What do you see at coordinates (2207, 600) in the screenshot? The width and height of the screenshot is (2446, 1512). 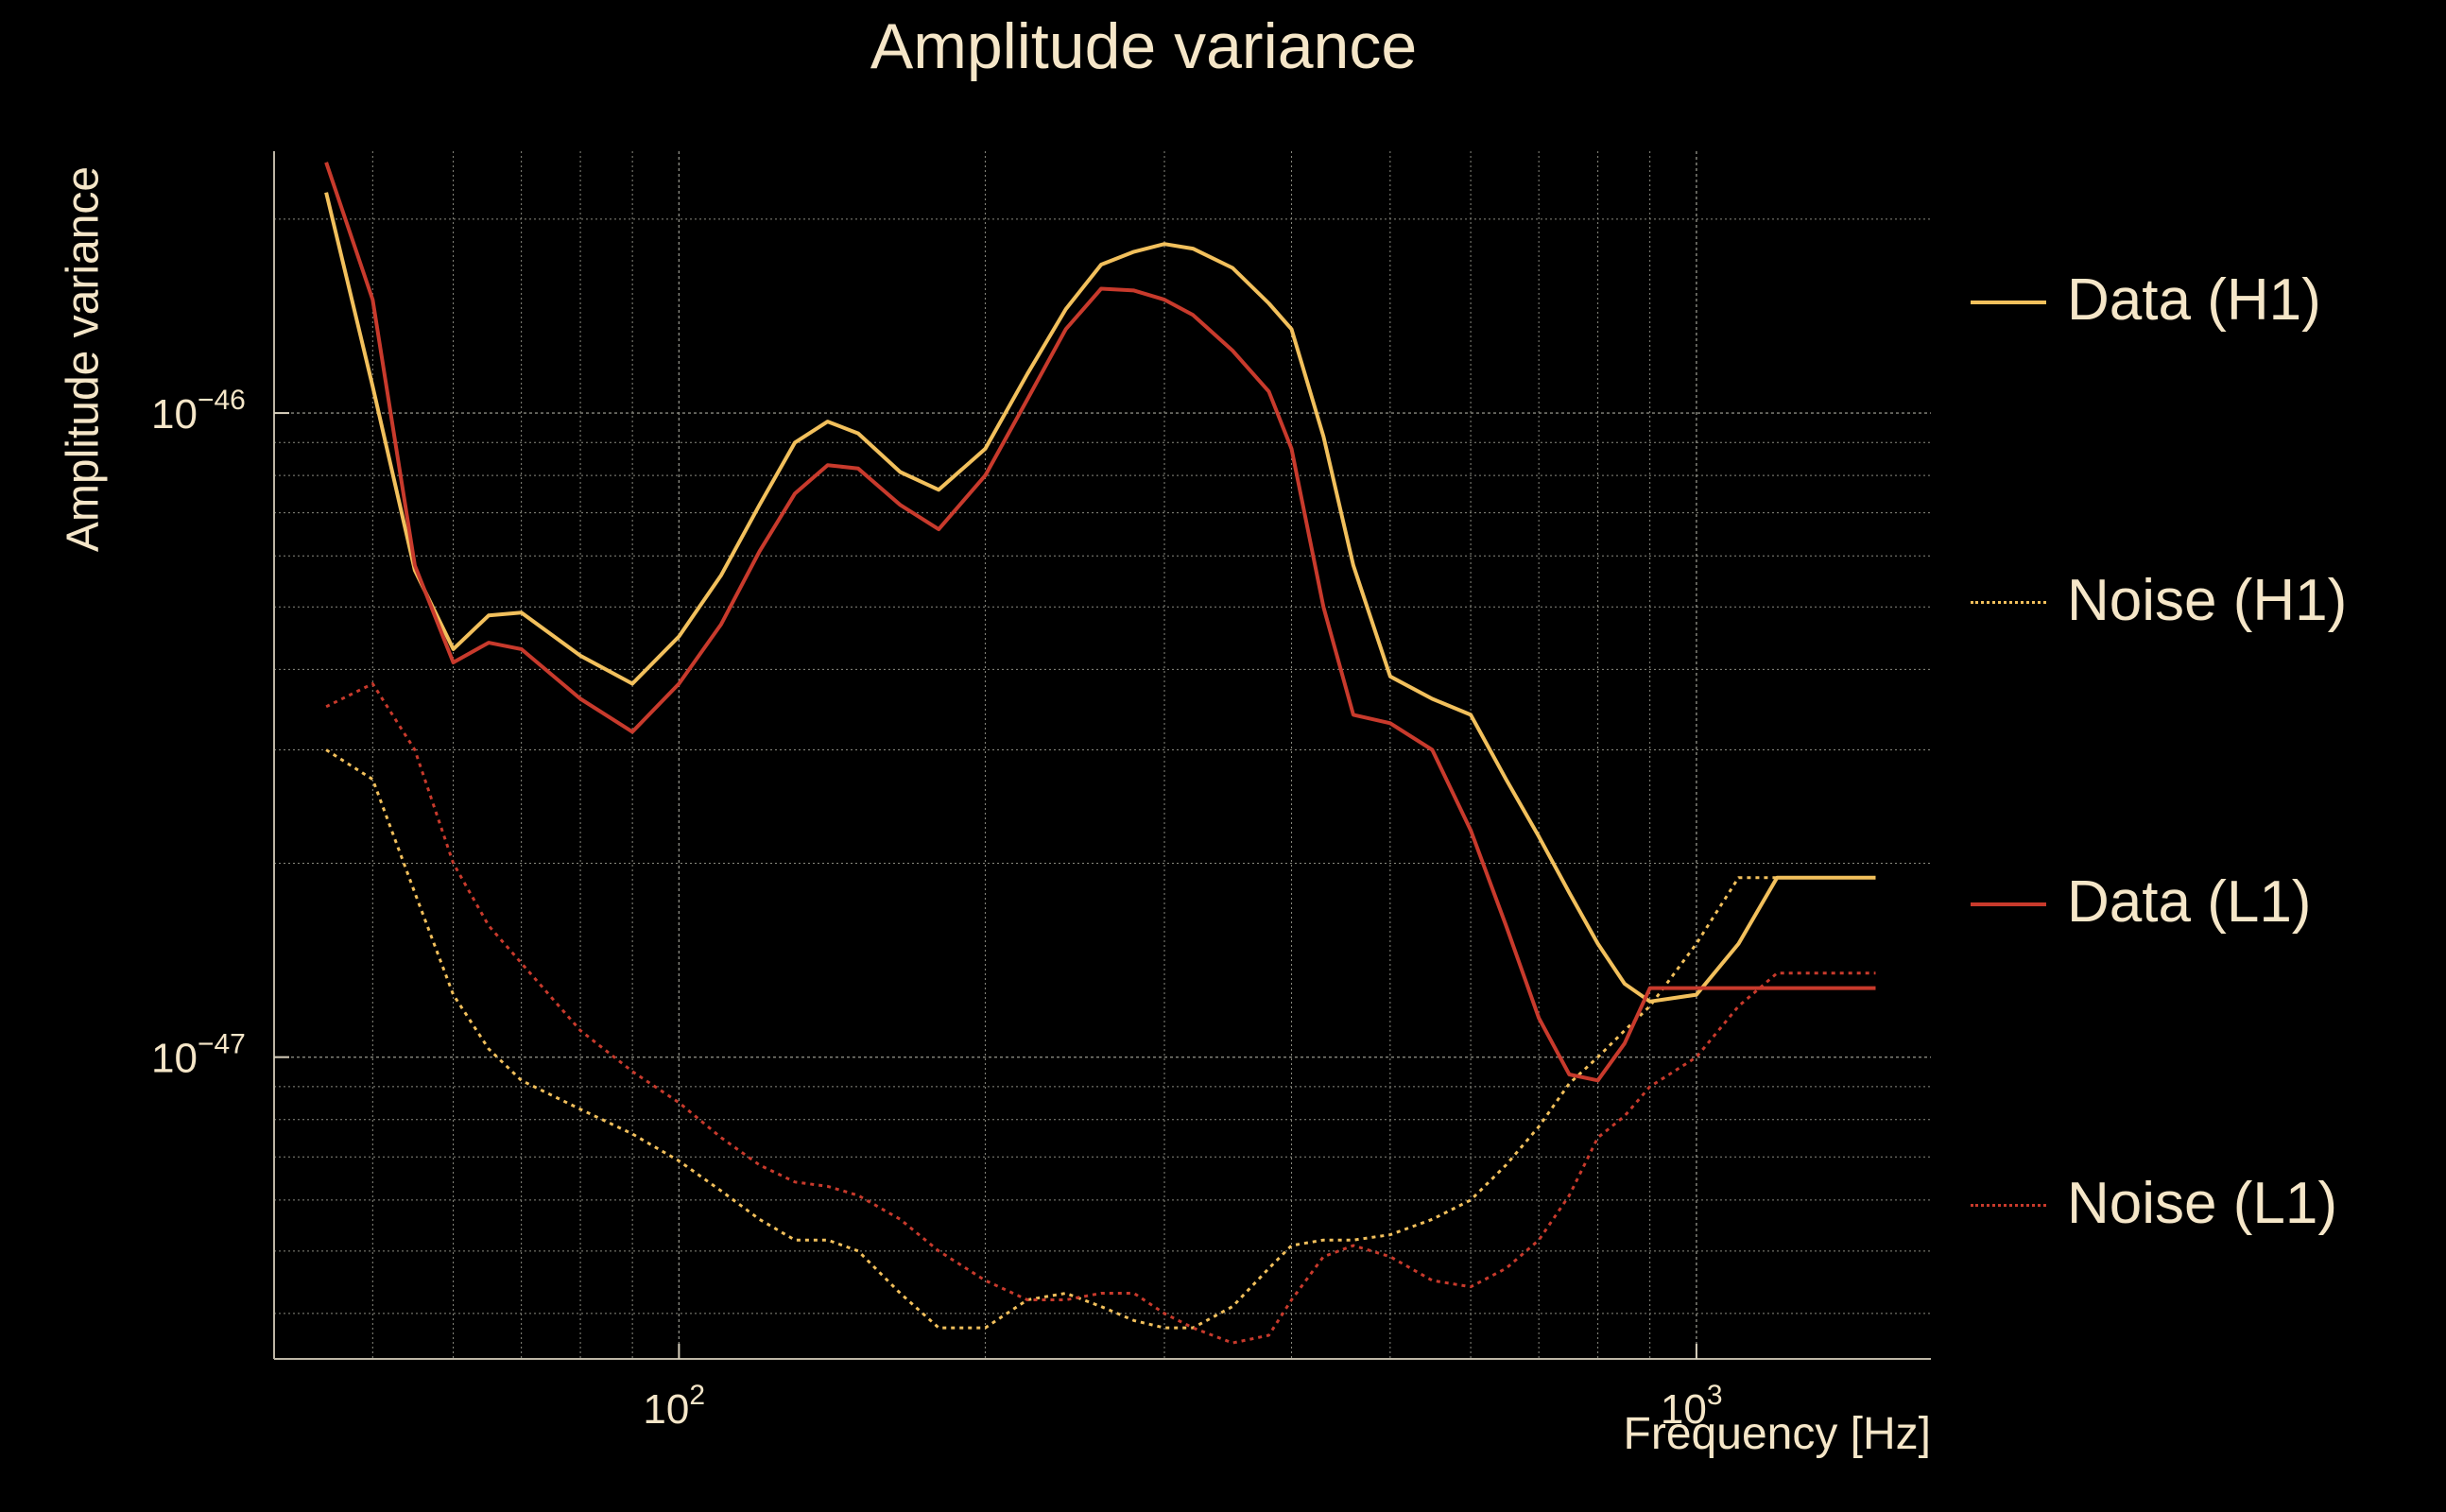 I see `legend-label: Noise (H1)` at bounding box center [2207, 600].